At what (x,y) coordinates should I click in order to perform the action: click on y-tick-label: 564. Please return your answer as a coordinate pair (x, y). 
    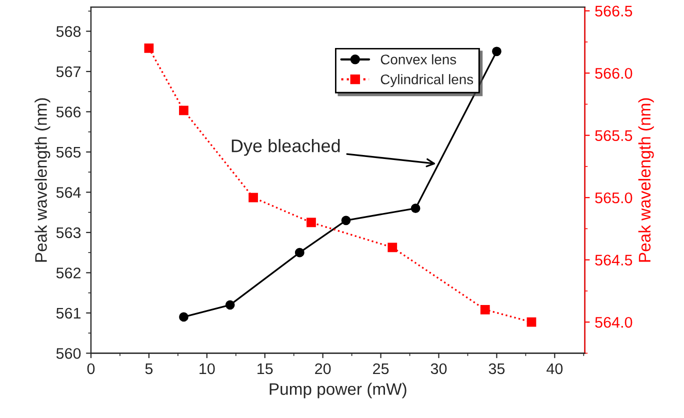
    Looking at the image, I should click on (68, 192).